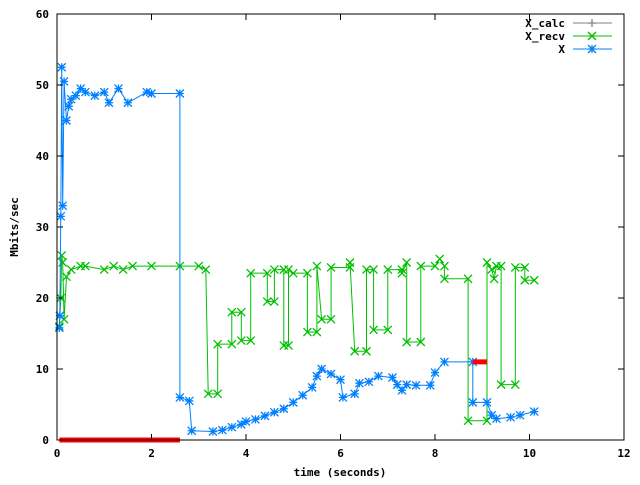 This screenshot has height=485, width=640. Describe the element at coordinates (42, 156) in the screenshot. I see `y-tick-label: 40` at that location.